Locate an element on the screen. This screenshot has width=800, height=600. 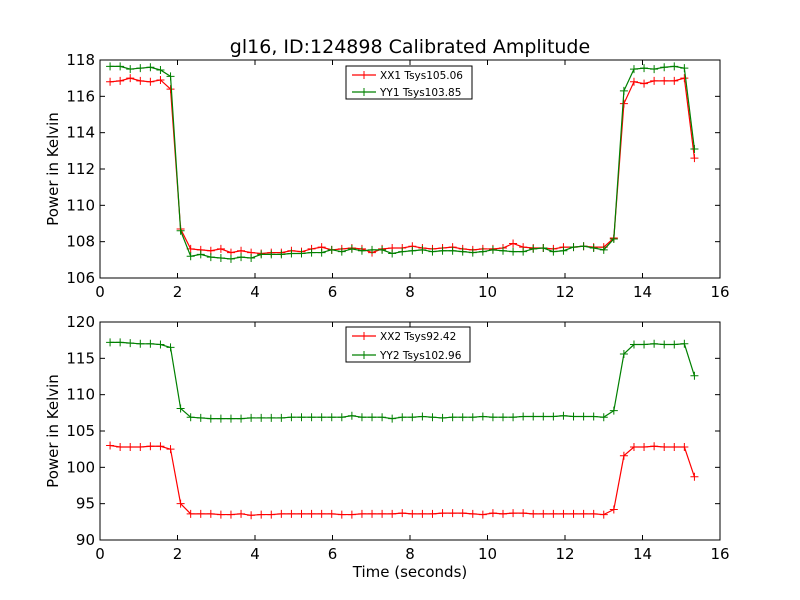
y-tick-label: 120 is located at coordinates (80, 322).